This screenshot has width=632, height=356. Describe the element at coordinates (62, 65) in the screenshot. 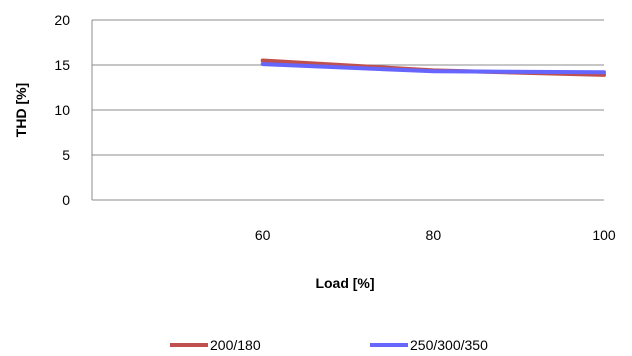

I see `y-tick-label: 15` at that location.